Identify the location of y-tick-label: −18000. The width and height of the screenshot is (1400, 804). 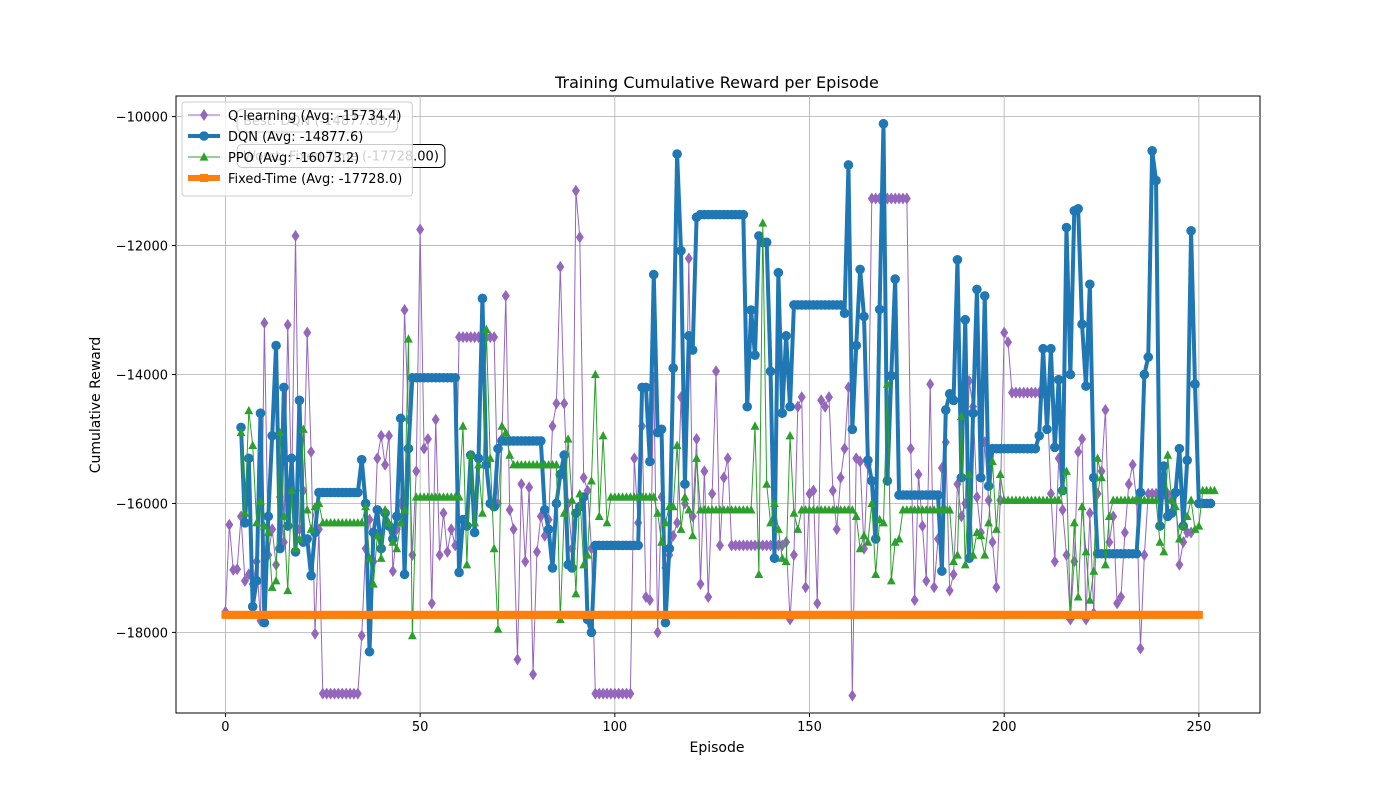
(142, 633).